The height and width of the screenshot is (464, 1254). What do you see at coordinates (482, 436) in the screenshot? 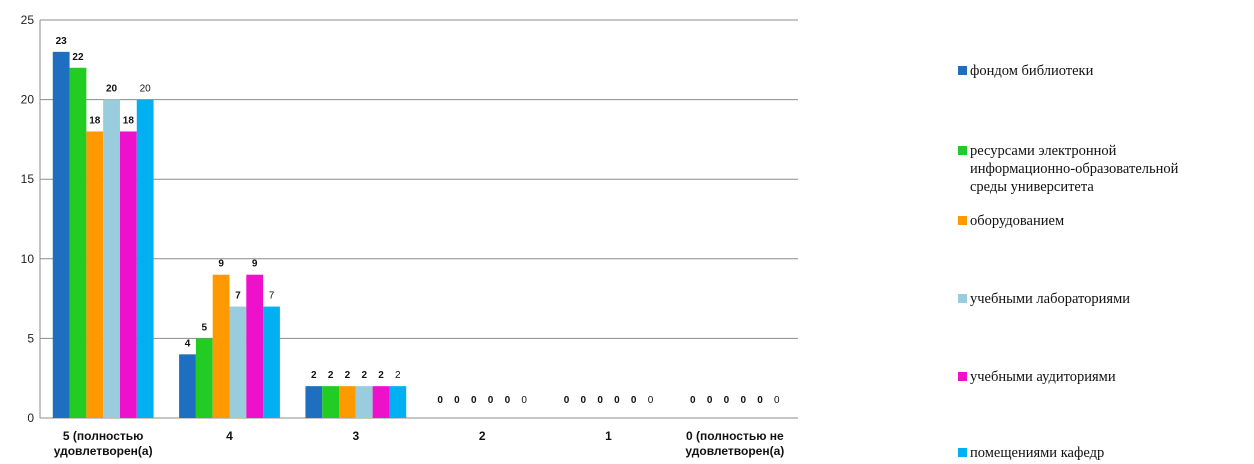
I see `x-tick-label: 2` at bounding box center [482, 436].